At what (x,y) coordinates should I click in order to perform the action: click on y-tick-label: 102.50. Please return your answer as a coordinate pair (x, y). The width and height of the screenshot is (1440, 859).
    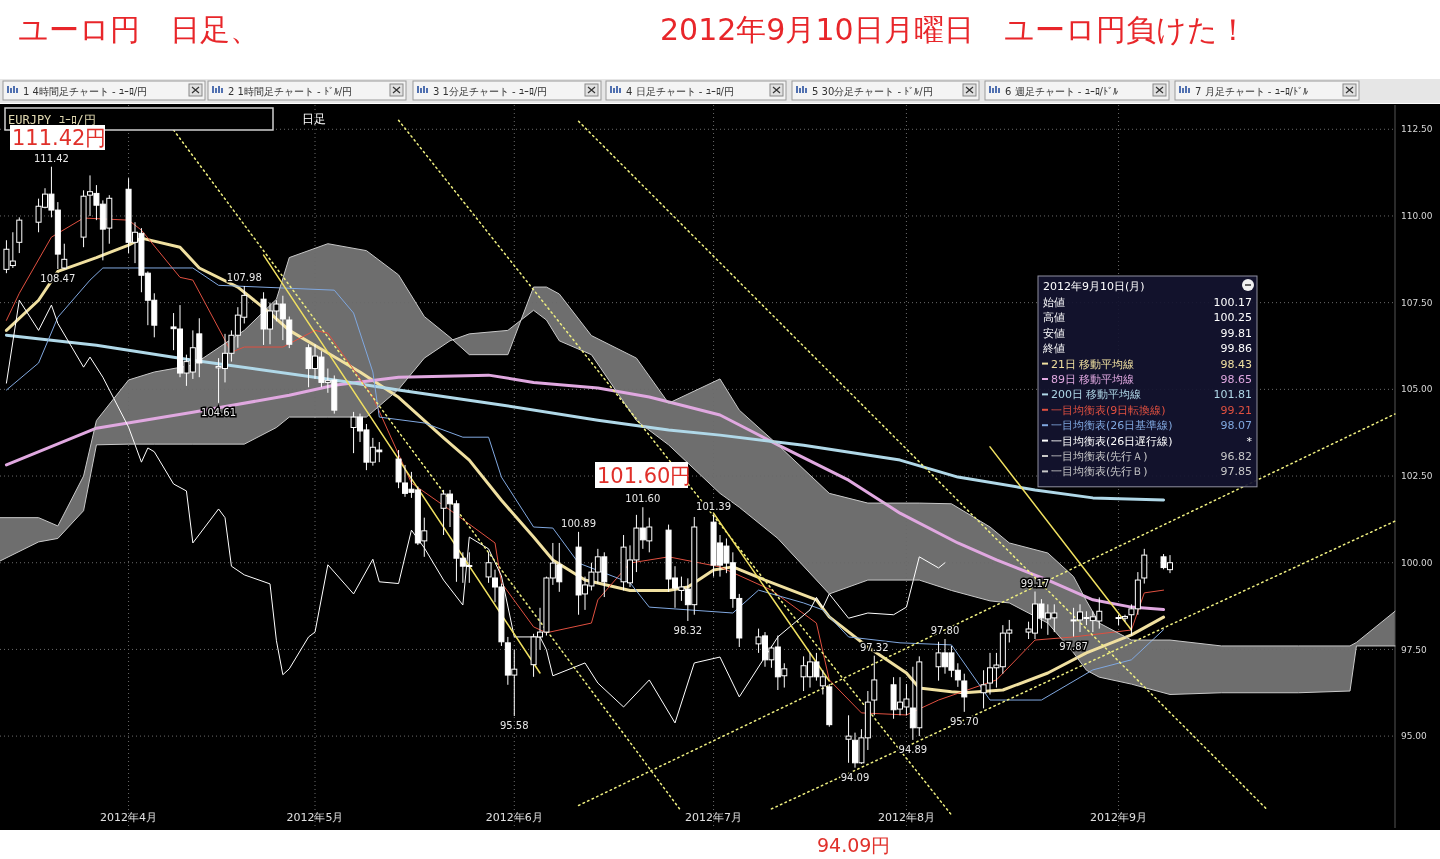
    Looking at the image, I should click on (1417, 476).